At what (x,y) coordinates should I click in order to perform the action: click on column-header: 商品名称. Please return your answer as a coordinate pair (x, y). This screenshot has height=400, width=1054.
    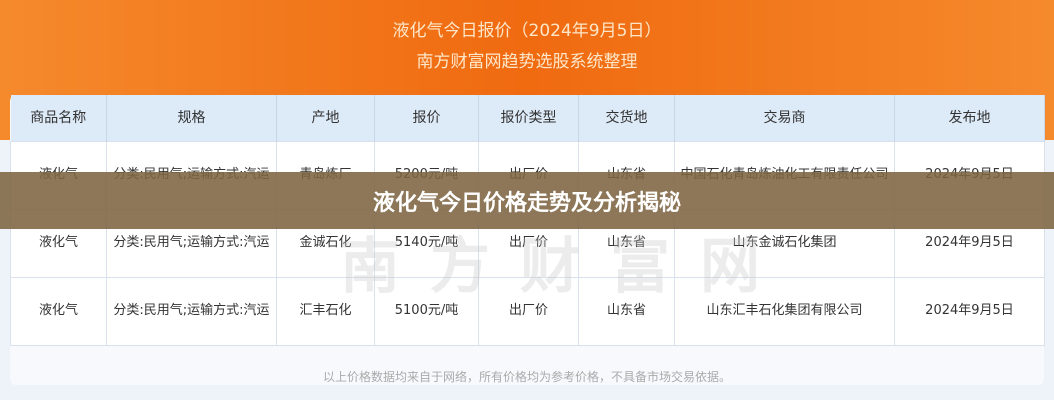
    Looking at the image, I should click on (58, 118).